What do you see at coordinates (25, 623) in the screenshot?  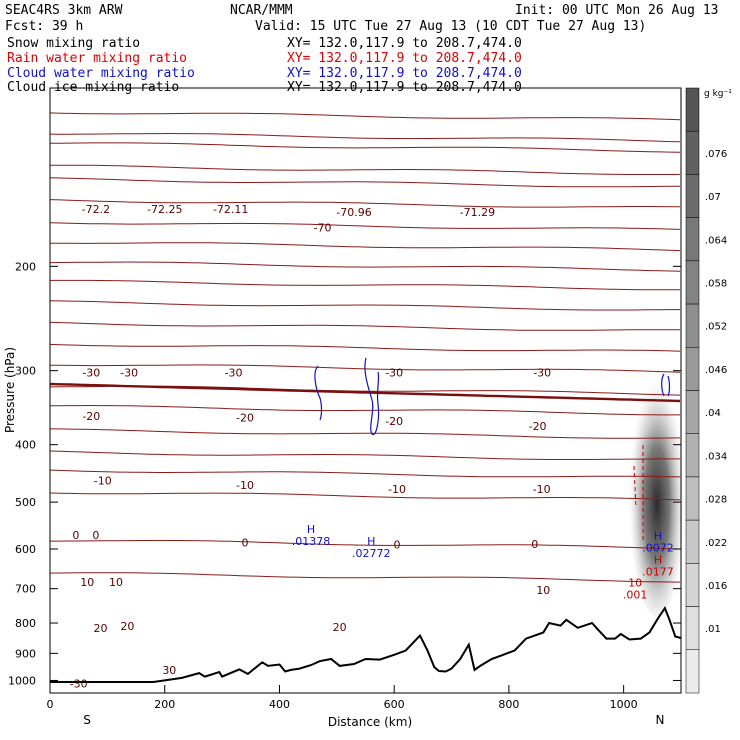 I see `y-tick-label: 800` at bounding box center [25, 623].